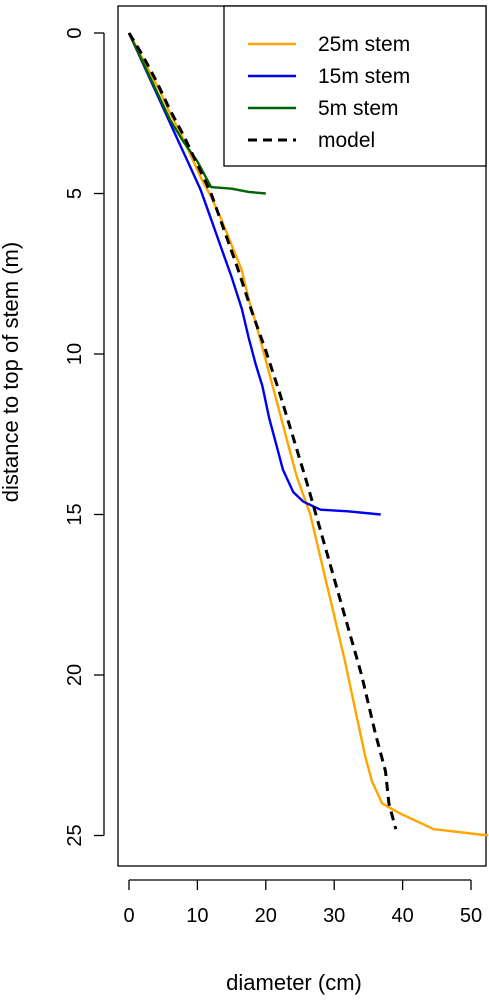  I want to click on x-tick-label: 20, so click(266, 916).